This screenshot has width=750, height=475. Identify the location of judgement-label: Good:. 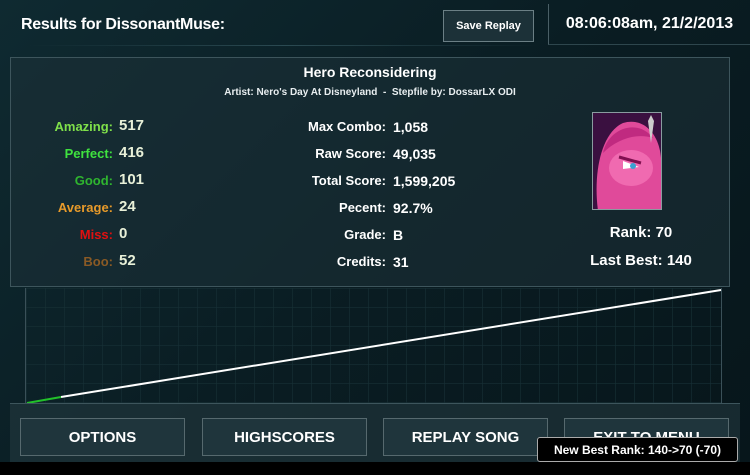
(93, 180).